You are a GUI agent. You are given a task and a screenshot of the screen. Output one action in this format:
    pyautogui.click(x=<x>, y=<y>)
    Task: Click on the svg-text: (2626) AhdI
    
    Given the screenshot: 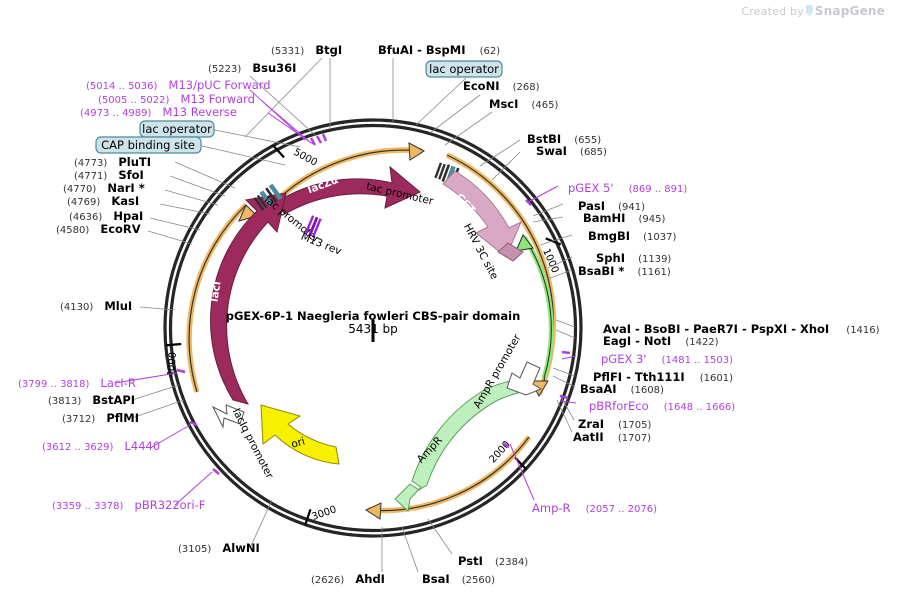 What is the action you would take?
    pyautogui.click(x=348, y=577)
    